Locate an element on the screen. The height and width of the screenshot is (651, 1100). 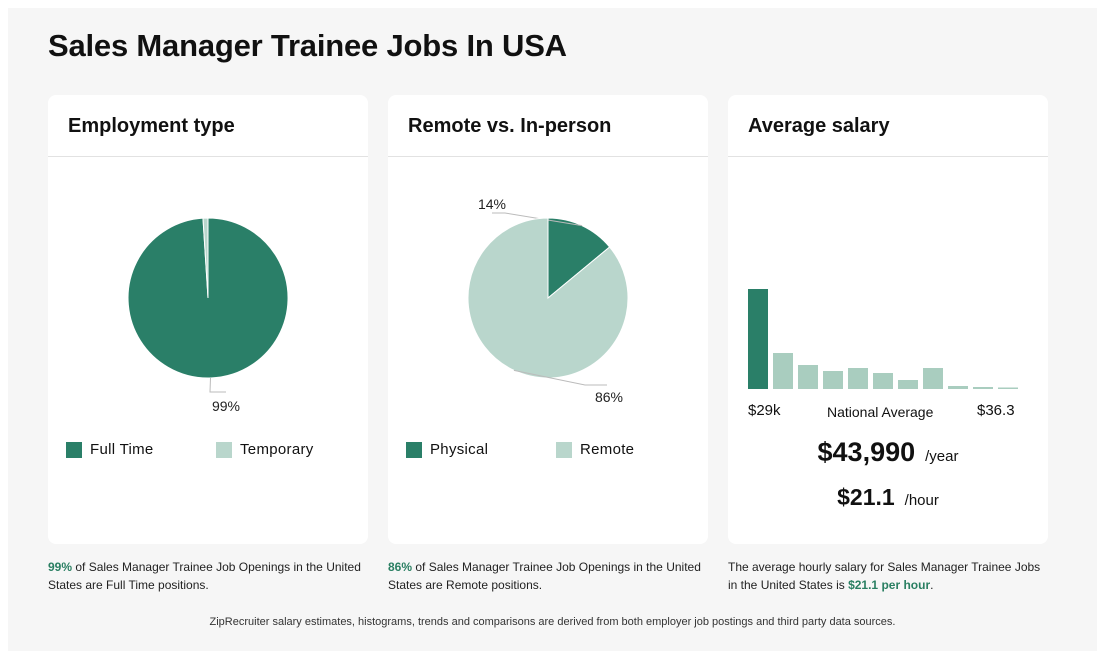
yearly-salary: $43,990/year is located at coordinates (888, 452).